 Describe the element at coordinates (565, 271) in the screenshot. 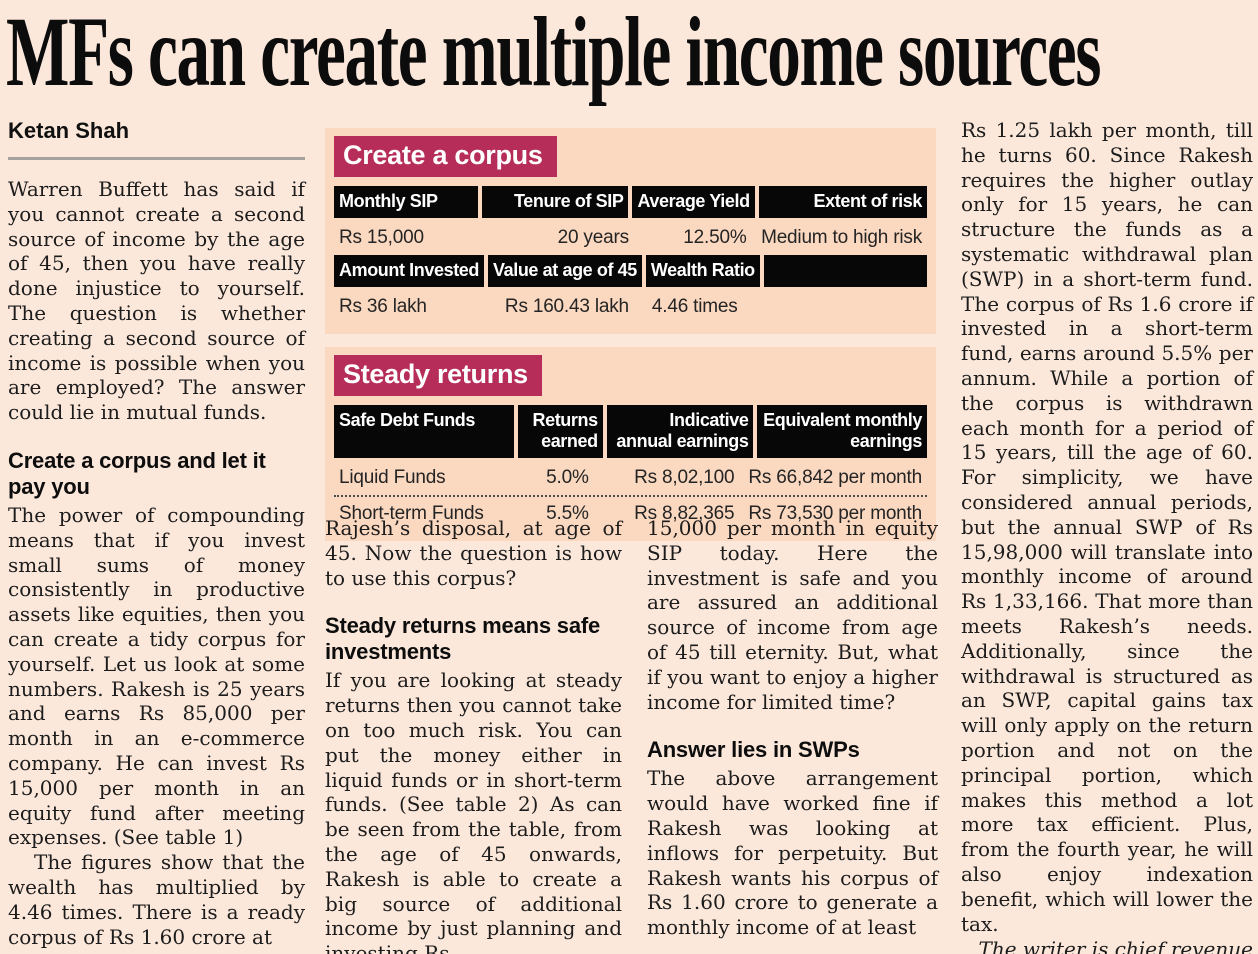

I see `table-header-cell: Value at age of 45` at that location.